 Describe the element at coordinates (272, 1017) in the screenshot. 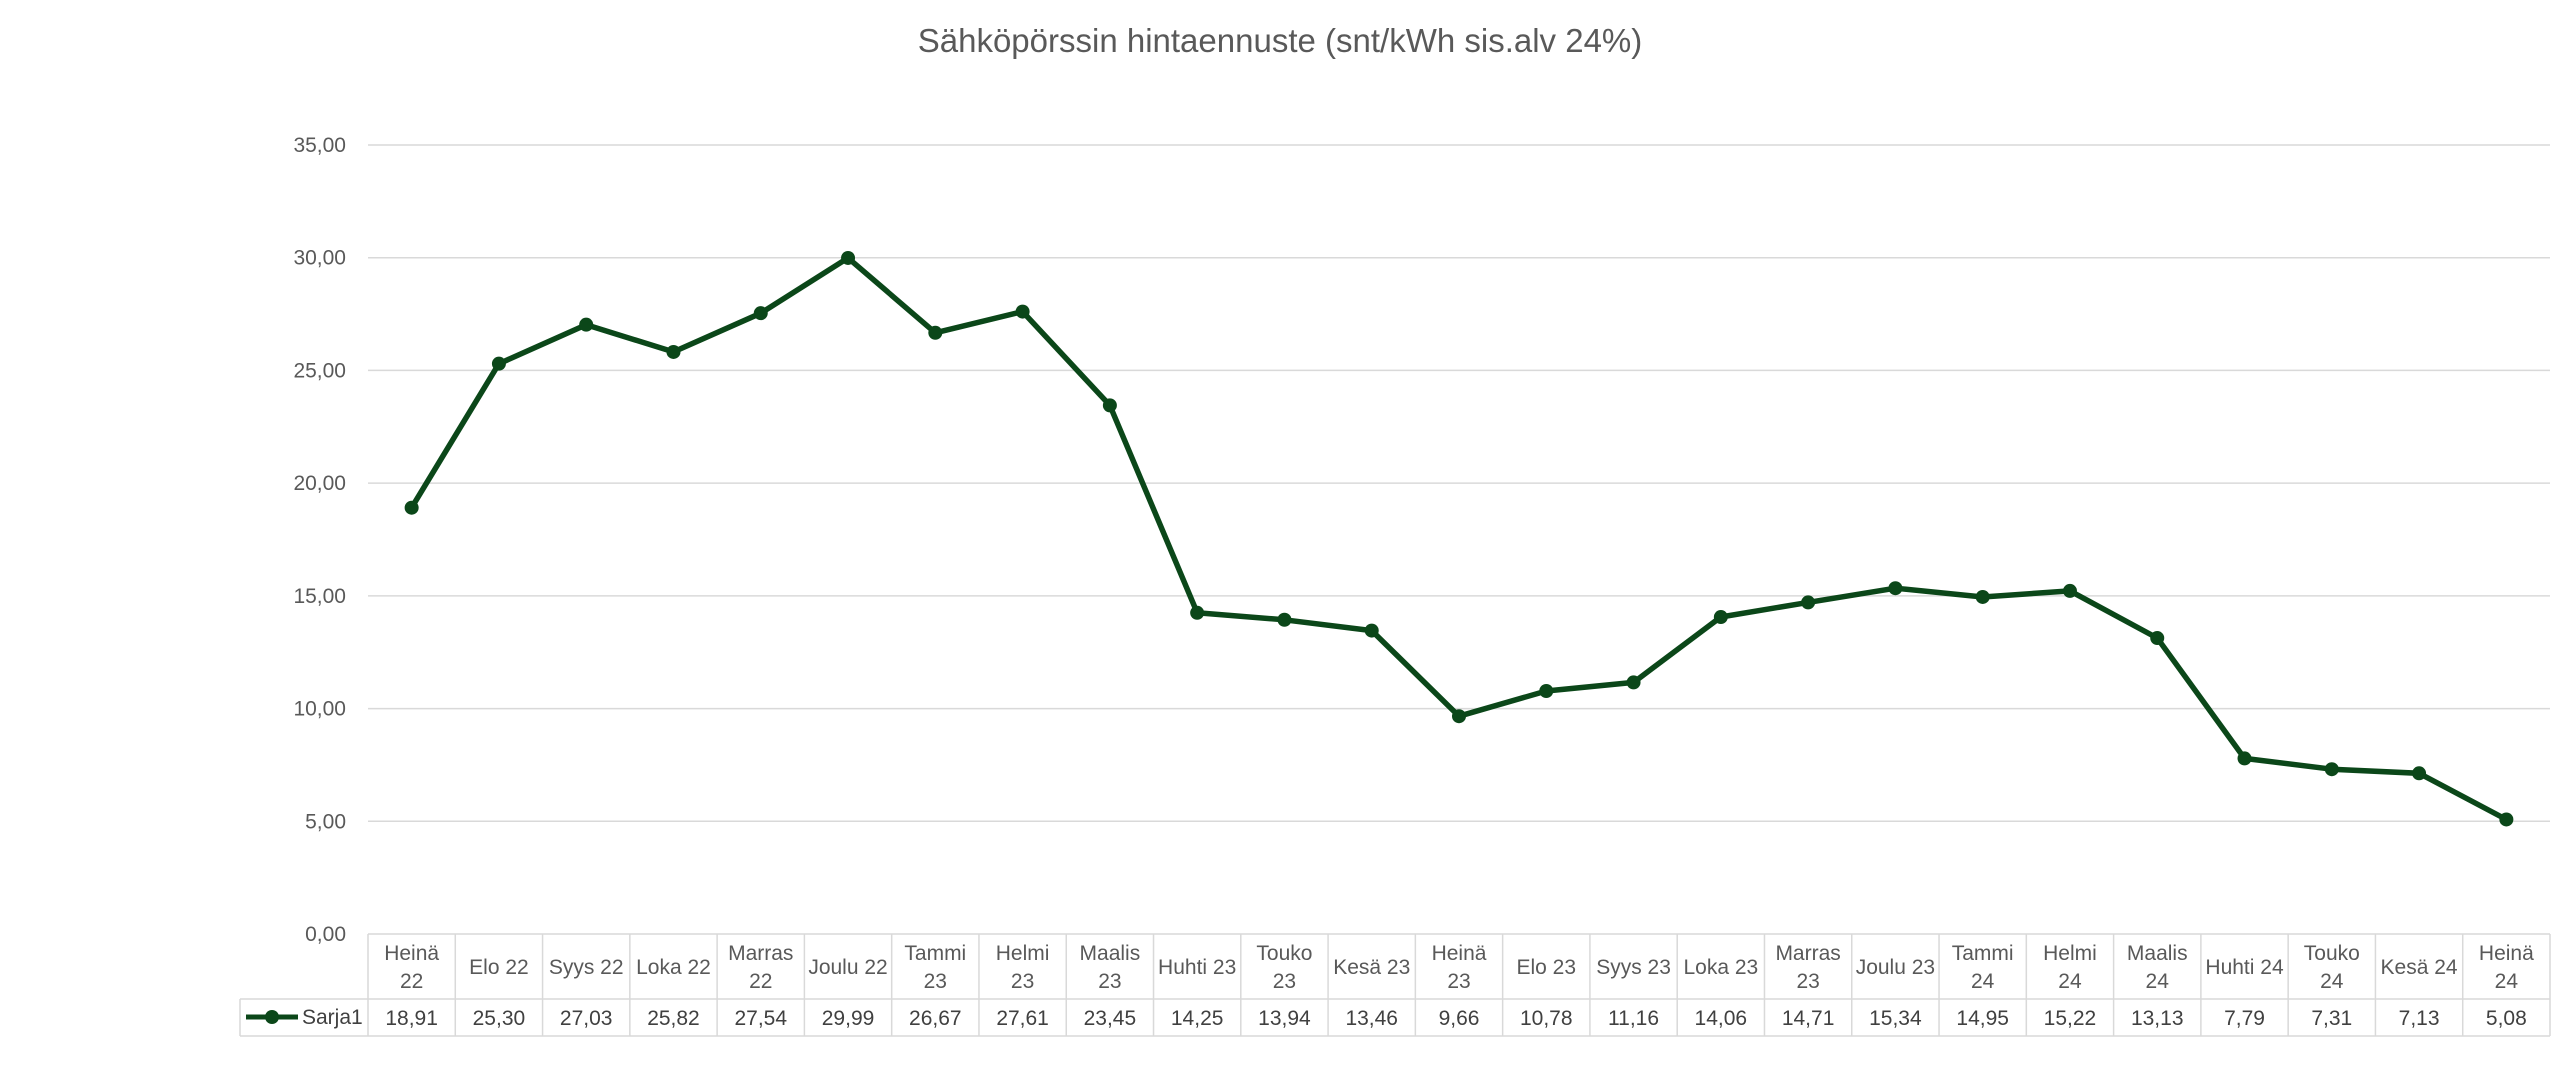

I see `legend-key-marker` at that location.